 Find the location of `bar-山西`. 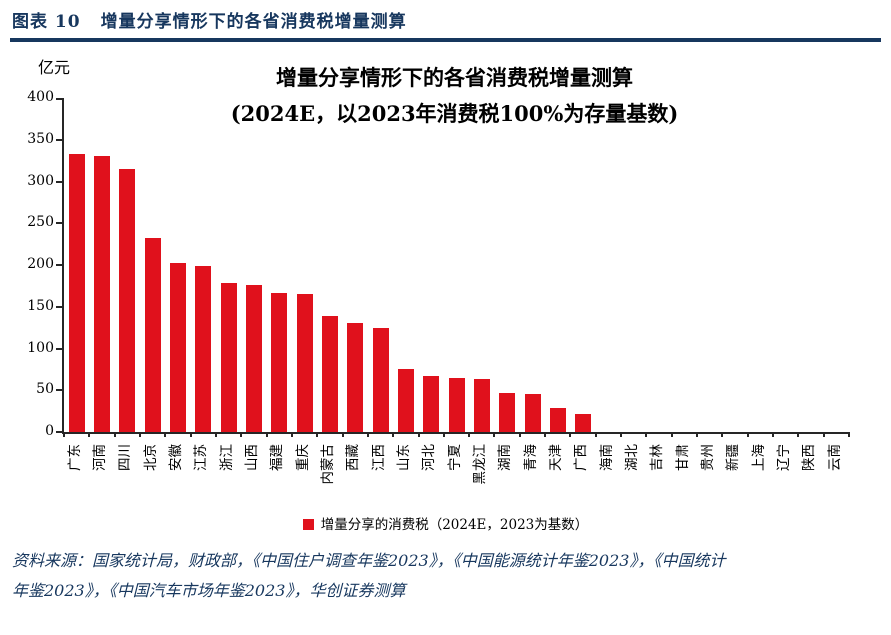

bar-山西 is located at coordinates (253, 358).